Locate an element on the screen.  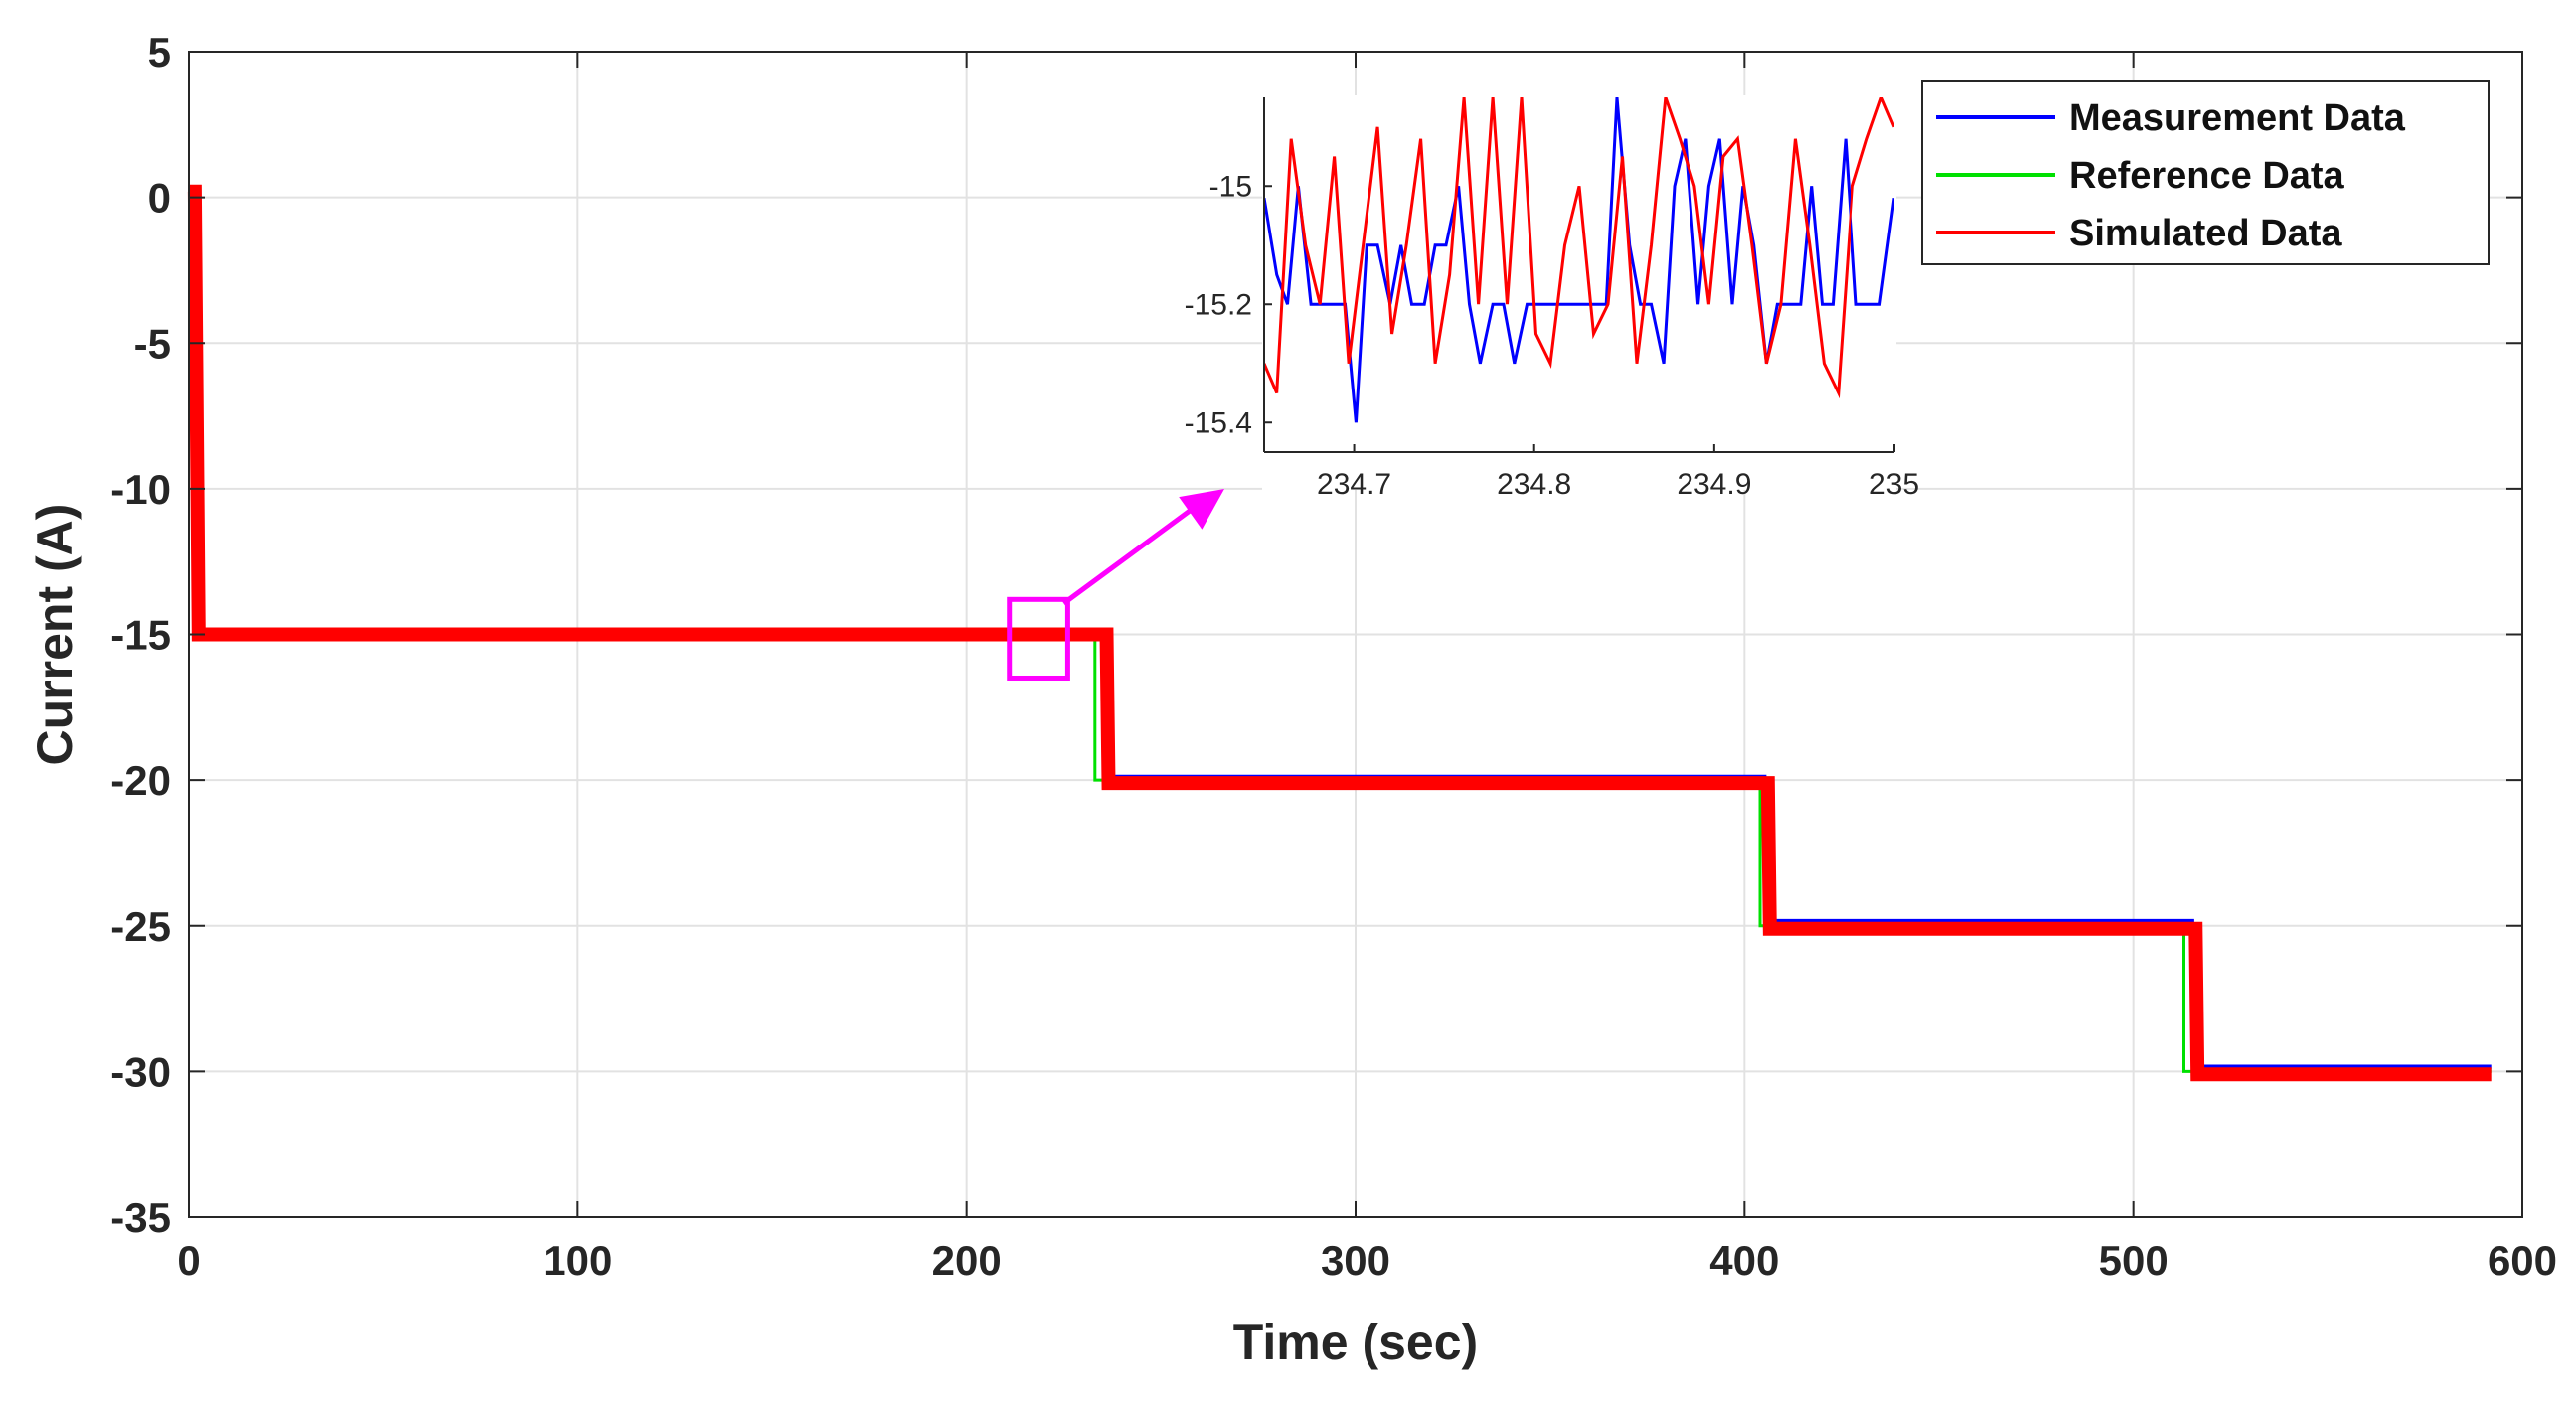
x-tick-label: 100 is located at coordinates (577, 1260).